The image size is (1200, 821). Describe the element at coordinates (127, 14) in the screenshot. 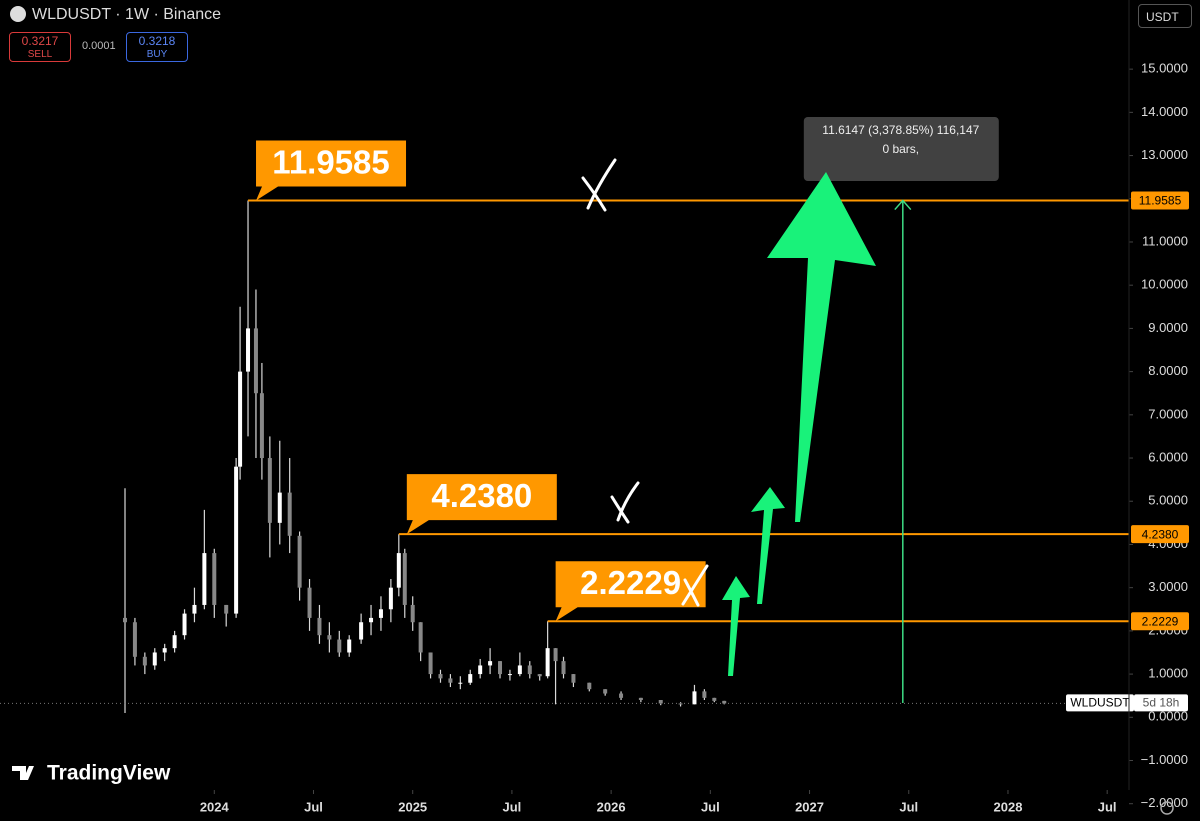

I see `symbol: WLDUSDT · 1W · Binance` at that location.